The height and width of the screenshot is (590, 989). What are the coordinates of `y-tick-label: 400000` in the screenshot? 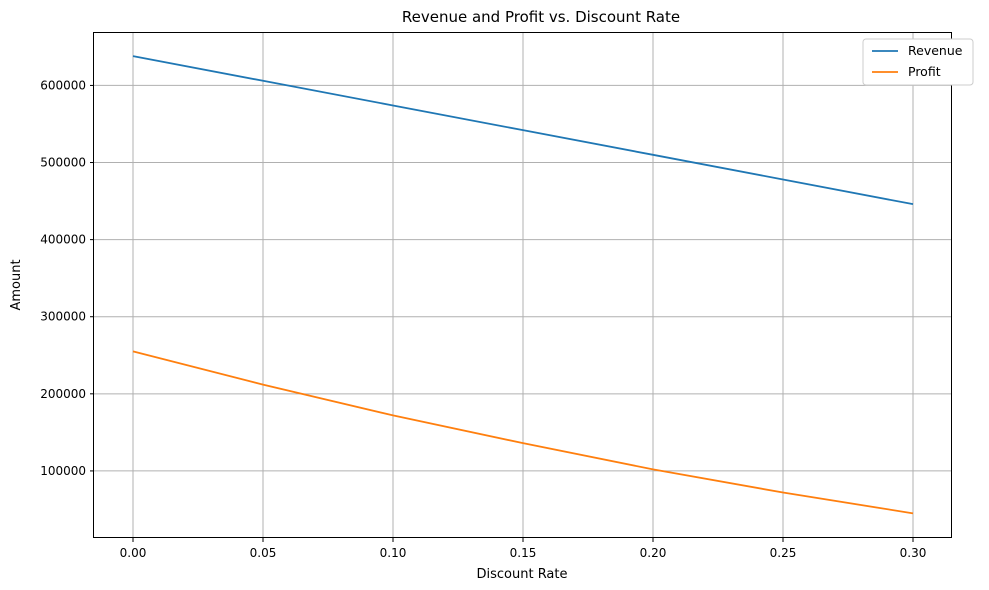 It's located at (63, 240).